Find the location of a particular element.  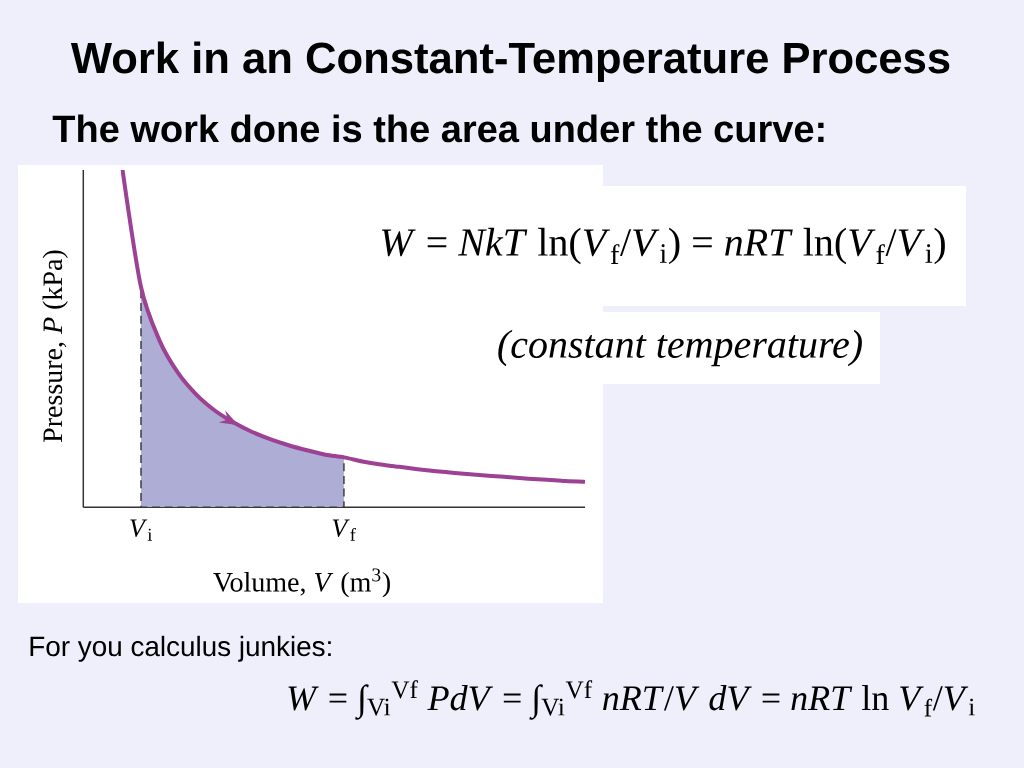

text: W = ∫$_{Vi}$$^{Vf}$ PdV = ∫$_{Vi}$$^{Vf}$ nRT/V dV = nRT ln V$_{f}$/V$_{i}$ is located at coordinates (631, 700).